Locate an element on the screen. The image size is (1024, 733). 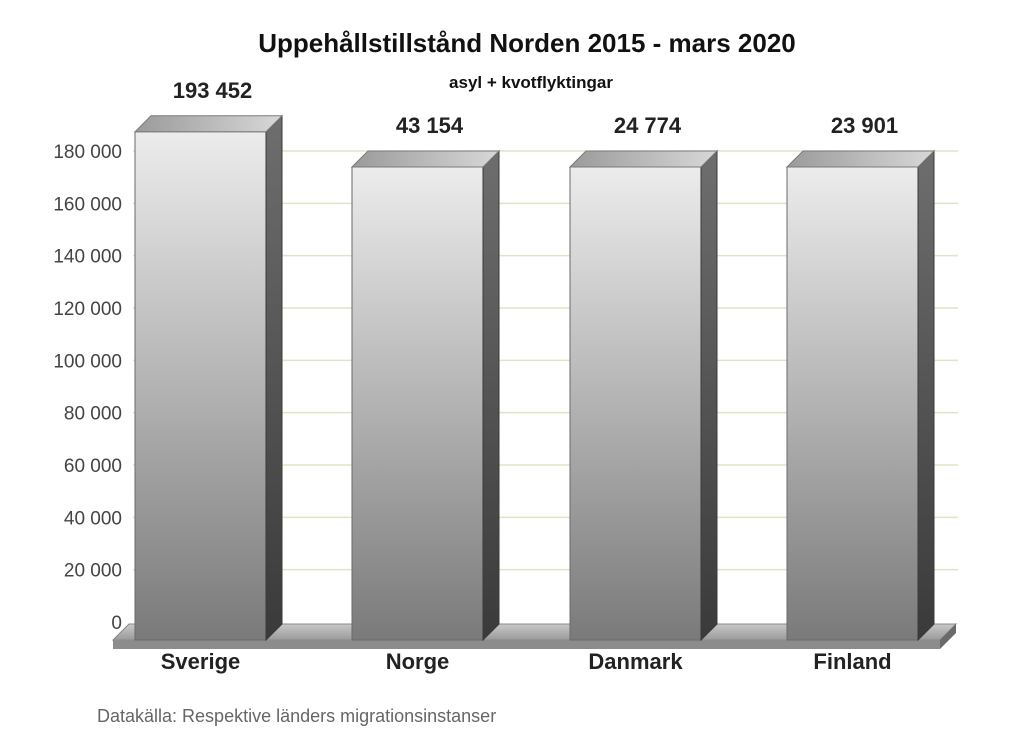
y-tick-label: 160 000 is located at coordinates (87, 204).